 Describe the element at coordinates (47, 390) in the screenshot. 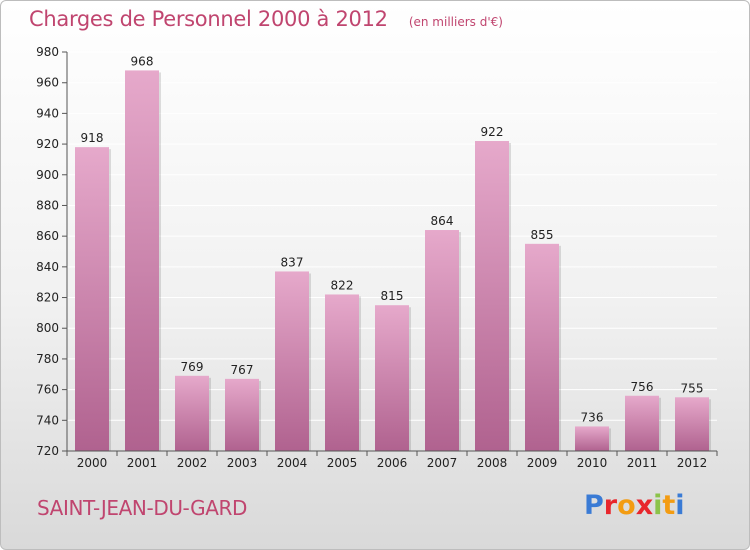

I see `y-tick-label: 760` at that location.